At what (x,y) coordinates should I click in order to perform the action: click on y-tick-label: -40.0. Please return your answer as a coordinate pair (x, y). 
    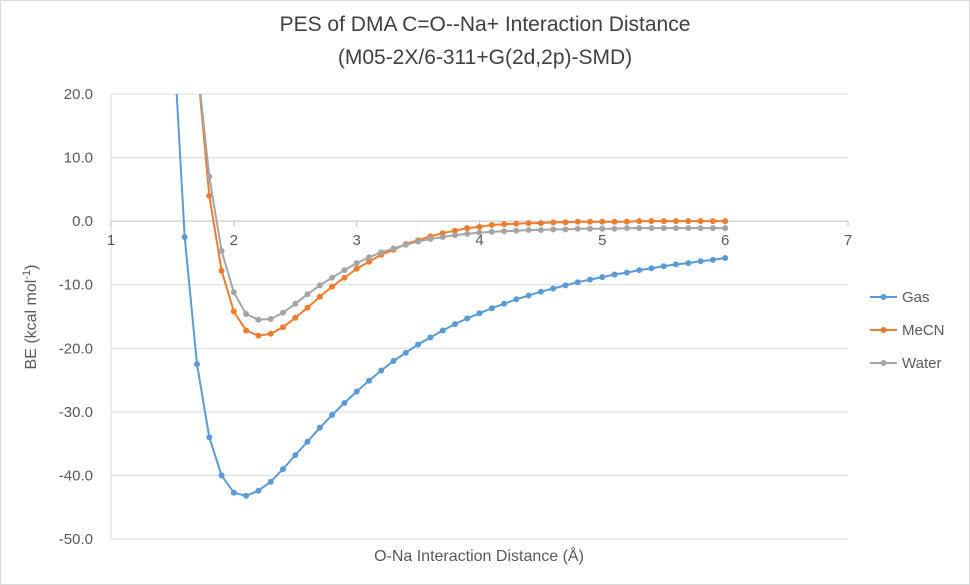
    Looking at the image, I should click on (76, 475).